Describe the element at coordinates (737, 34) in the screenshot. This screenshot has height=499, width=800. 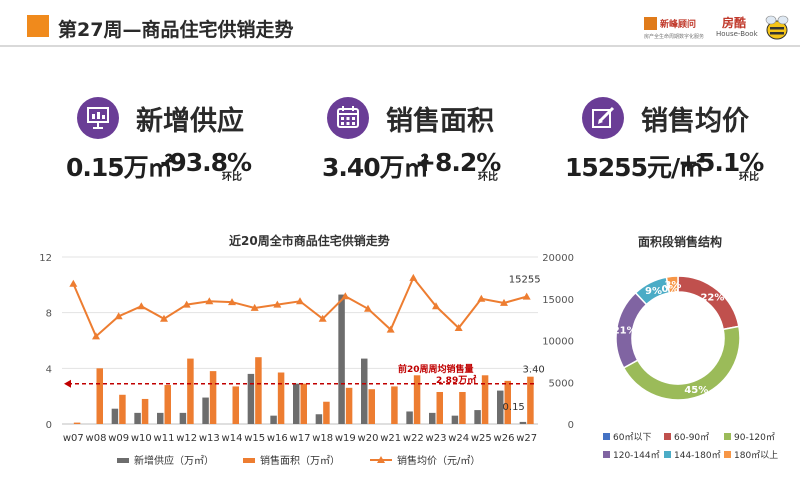
I see `housebook-logo-sub: House-Book` at that location.